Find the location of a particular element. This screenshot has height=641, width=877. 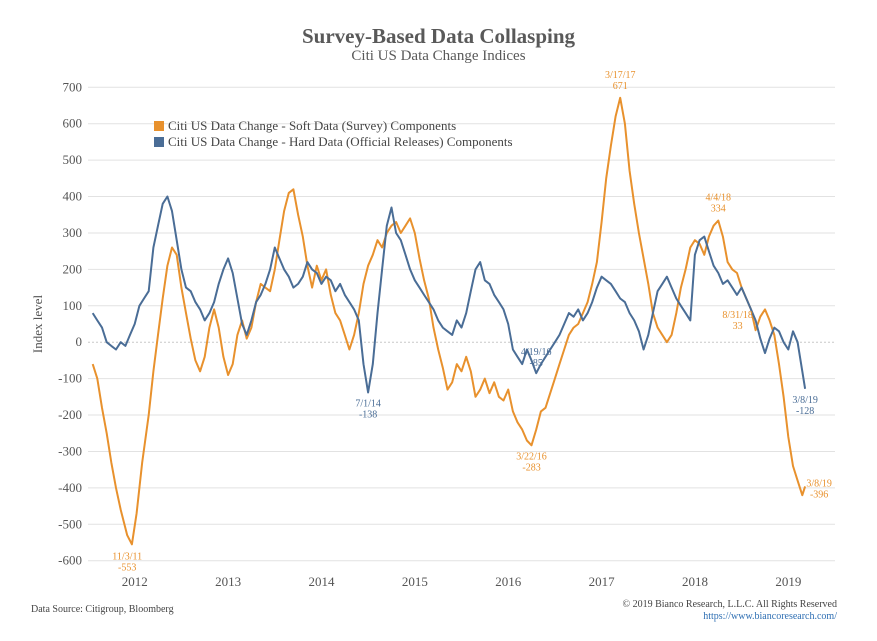

annotation-value: -553 is located at coordinates (127, 568).